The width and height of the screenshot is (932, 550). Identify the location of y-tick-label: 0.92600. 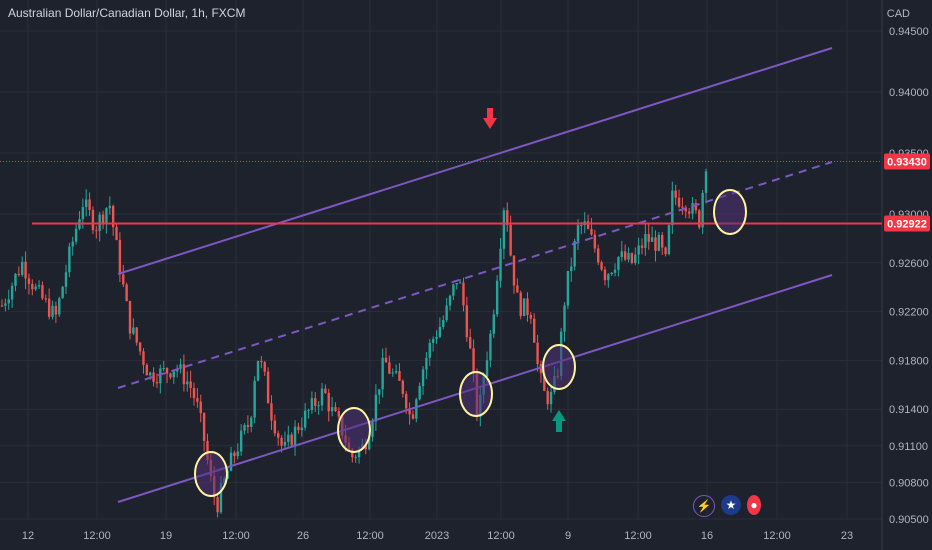
(909, 264).